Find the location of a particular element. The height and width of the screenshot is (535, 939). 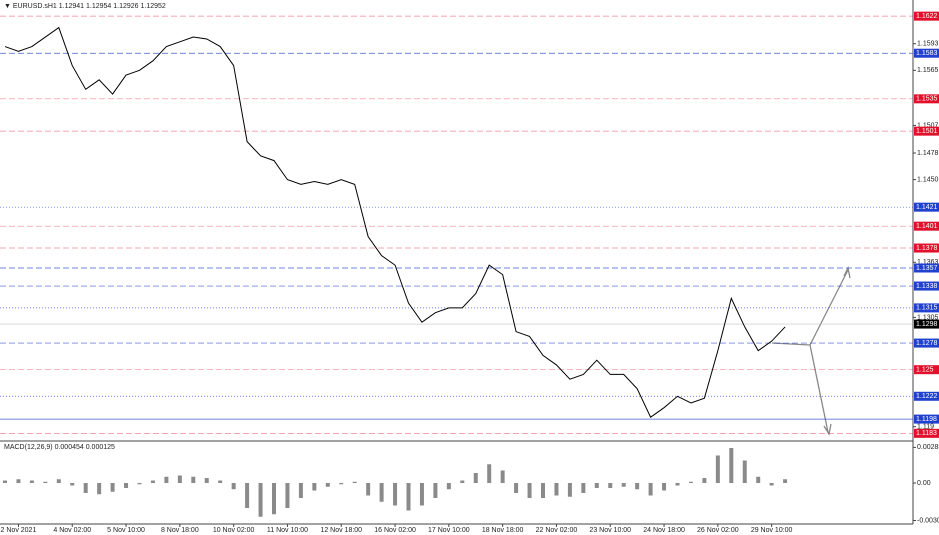

y-tick-label: 1.1305 is located at coordinates (928, 317).